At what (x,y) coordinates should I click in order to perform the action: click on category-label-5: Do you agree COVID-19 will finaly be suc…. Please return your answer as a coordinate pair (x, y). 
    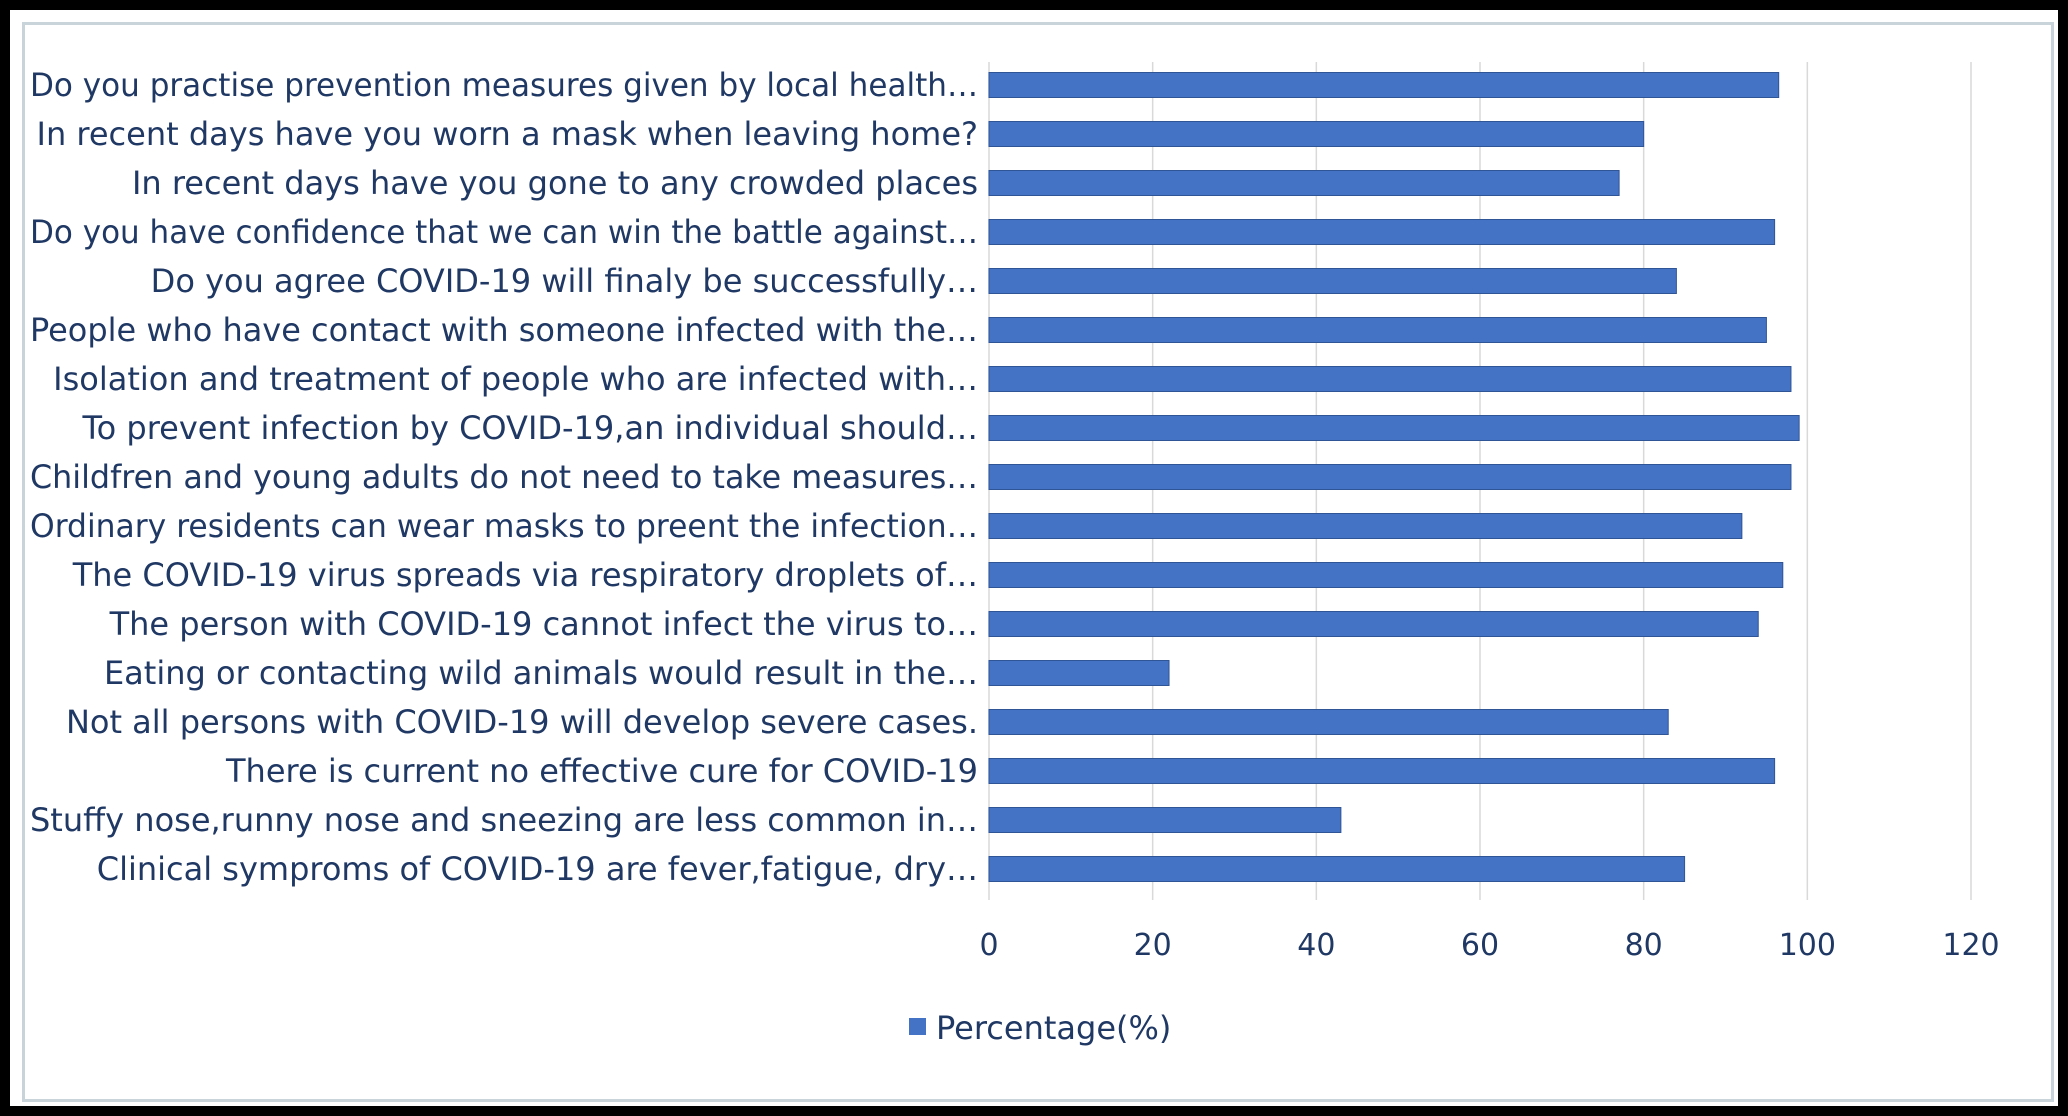
    Looking at the image, I should click on (564, 281).